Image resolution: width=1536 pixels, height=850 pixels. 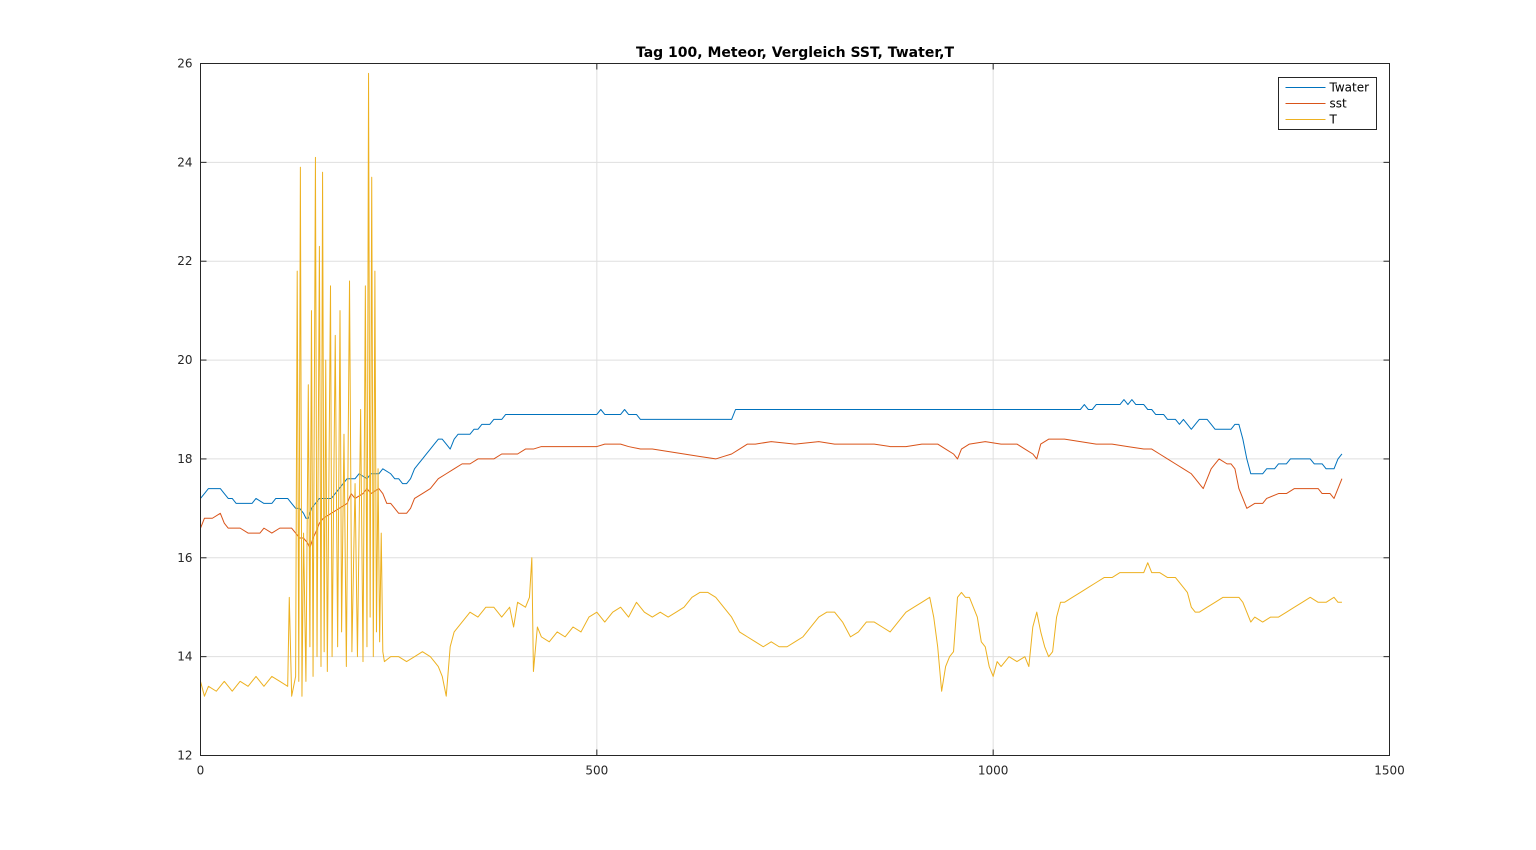 I want to click on y-tick-label: 20, so click(x=184, y=360).